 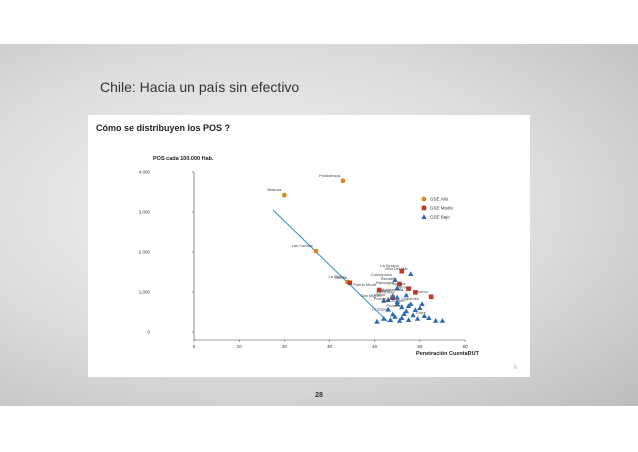 What do you see at coordinates (163, 128) in the screenshot?
I see `panel-title: Cómo se distribuyen los POS ?` at bounding box center [163, 128].